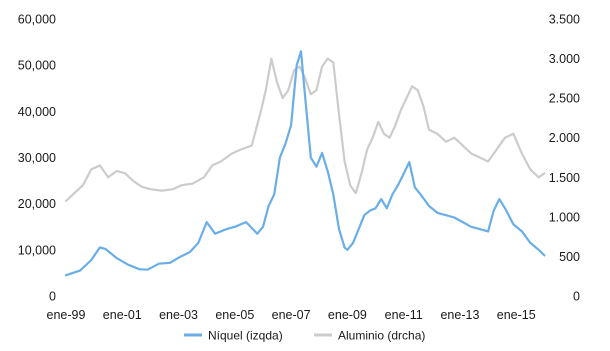 This screenshot has height=351, width=610. What do you see at coordinates (37, 66) in the screenshot?
I see `y-left-tick-label: 50,000` at bounding box center [37, 66].